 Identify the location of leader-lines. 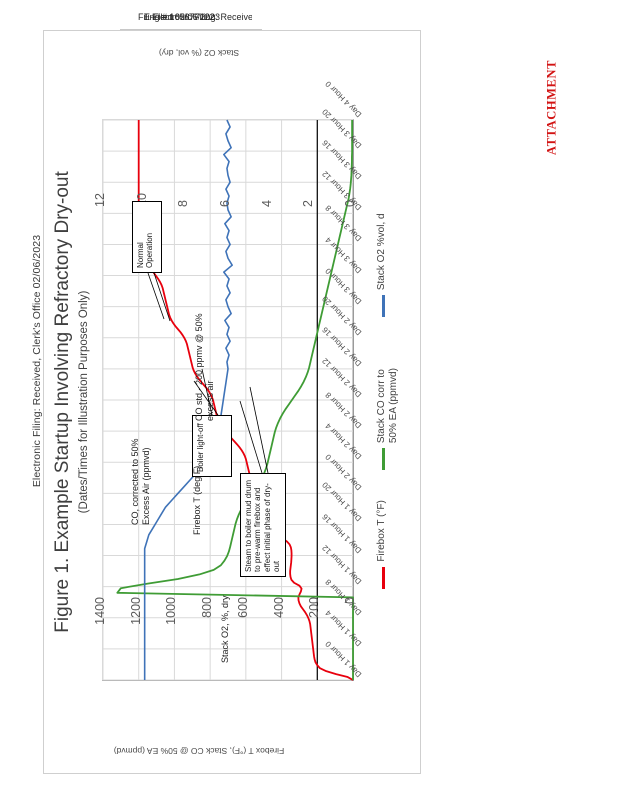
(208, 373).